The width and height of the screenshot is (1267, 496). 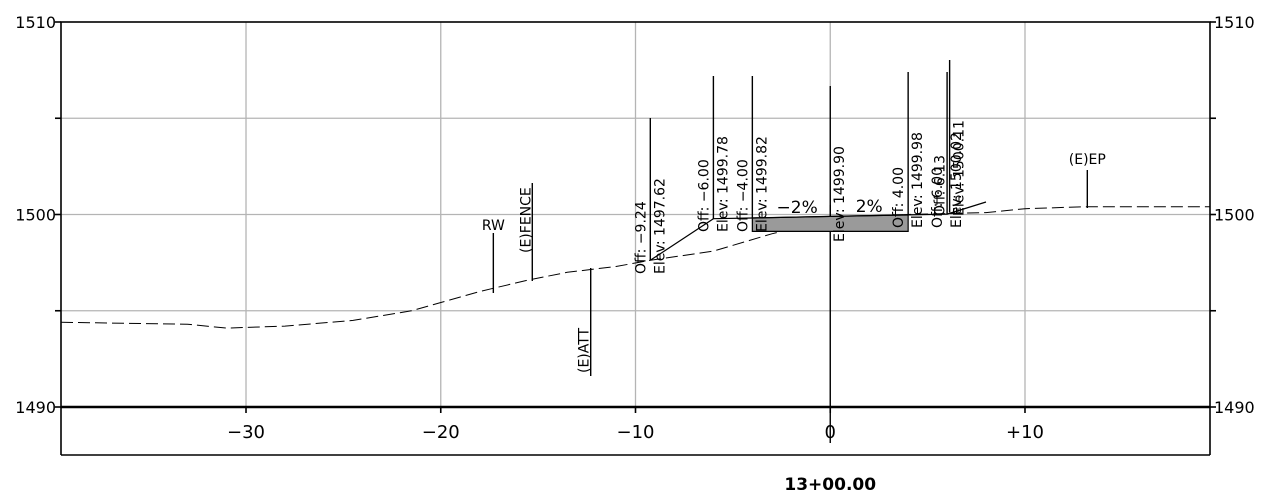 I want to click on callout-offset-text: Off: −9.24, so click(x=641, y=237).